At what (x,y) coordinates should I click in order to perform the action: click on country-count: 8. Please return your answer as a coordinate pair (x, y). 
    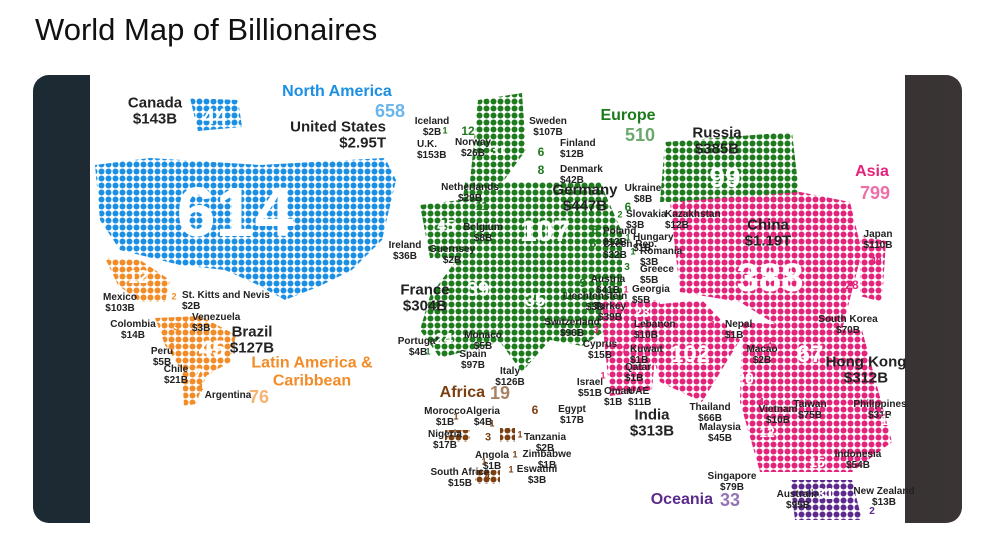
    Looking at the image, I should click on (593, 243).